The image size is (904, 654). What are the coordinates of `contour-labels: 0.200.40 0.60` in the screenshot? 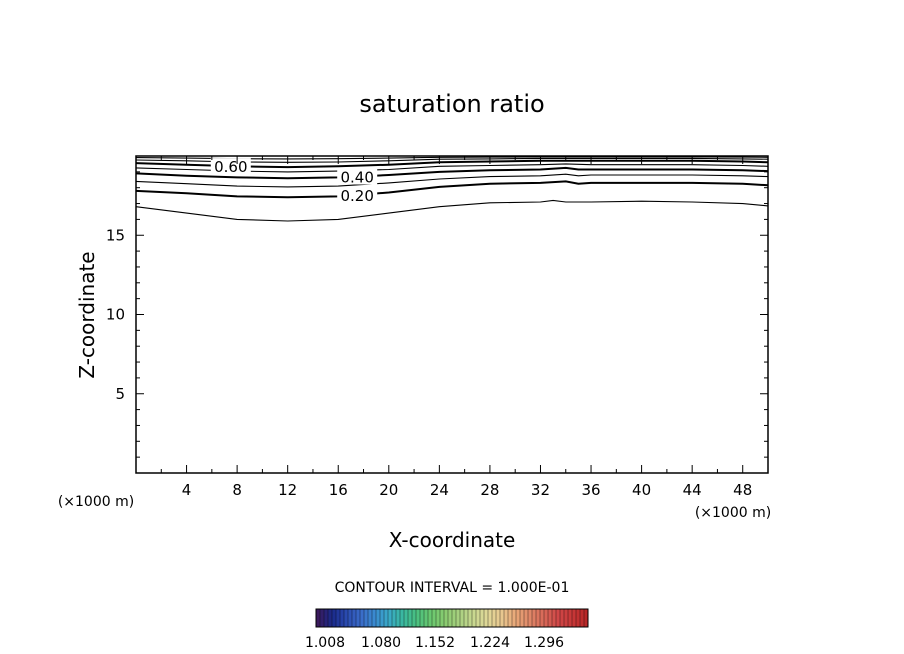 It's located at (294, 181).